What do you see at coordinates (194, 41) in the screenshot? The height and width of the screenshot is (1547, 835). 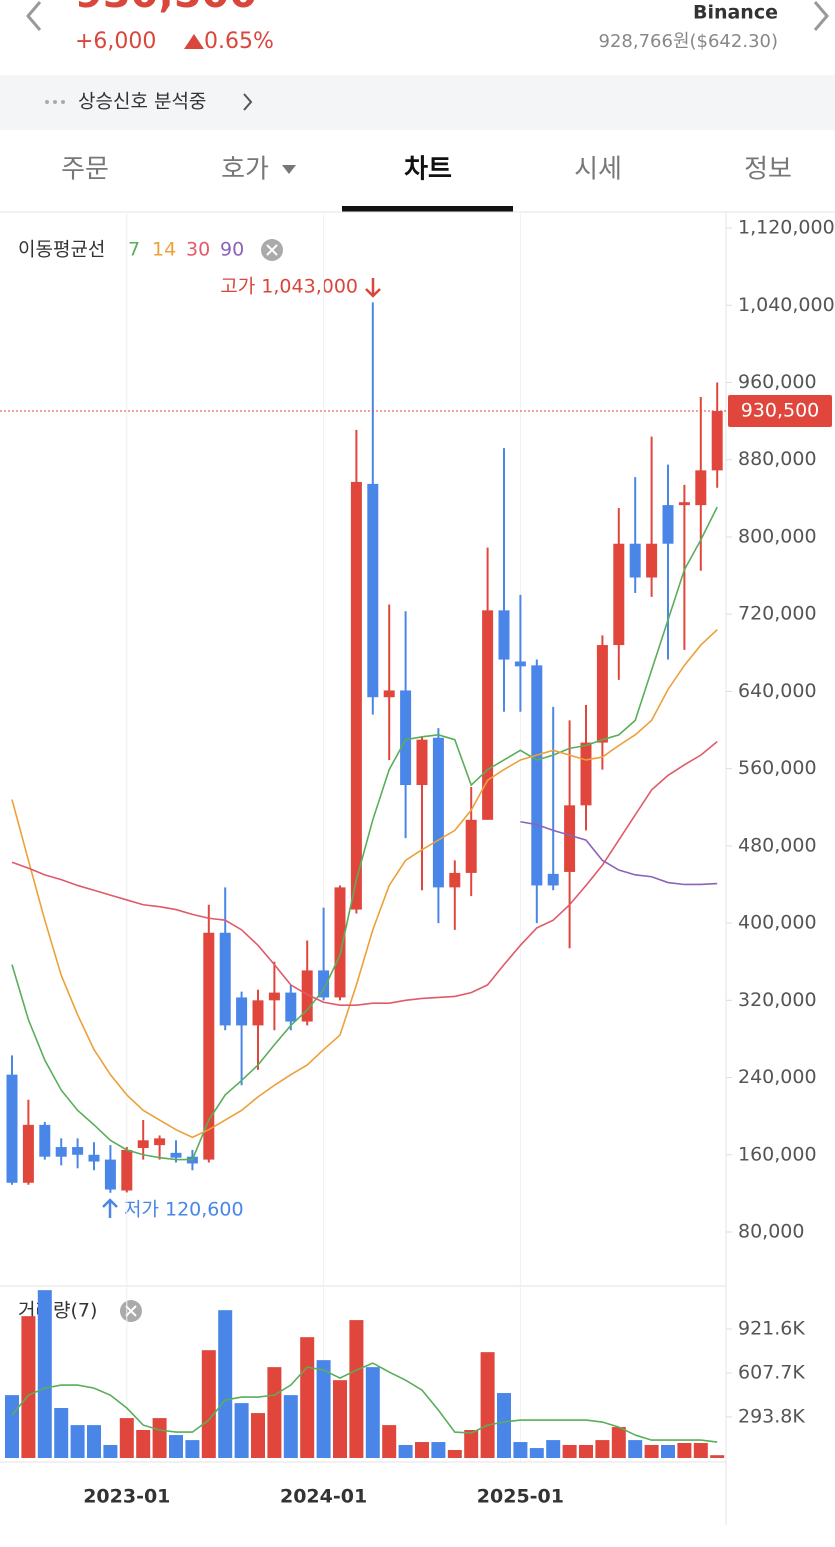 I see `up-triangle` at bounding box center [194, 41].